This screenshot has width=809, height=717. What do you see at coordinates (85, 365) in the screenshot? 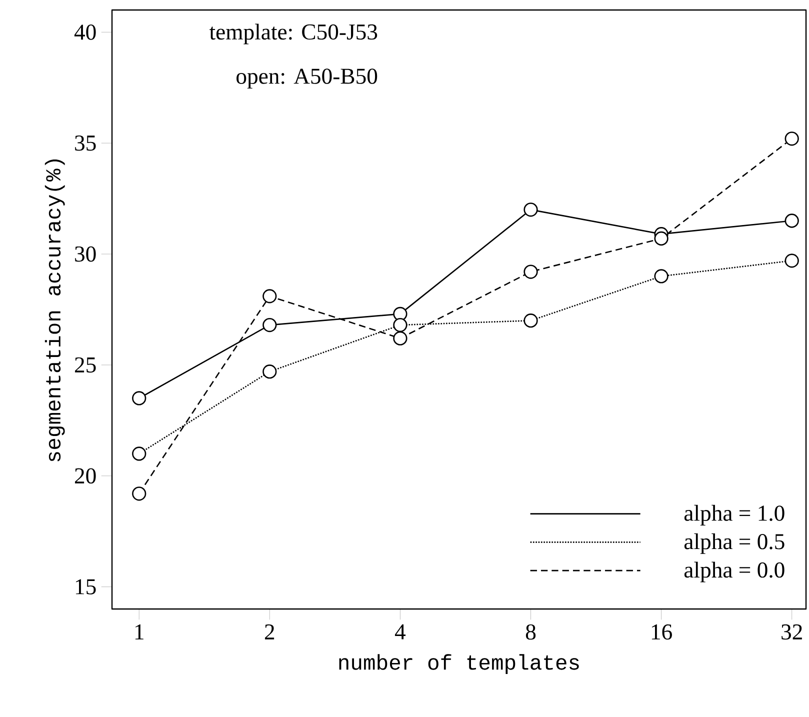
I see `y-tick-label: 25` at bounding box center [85, 365].